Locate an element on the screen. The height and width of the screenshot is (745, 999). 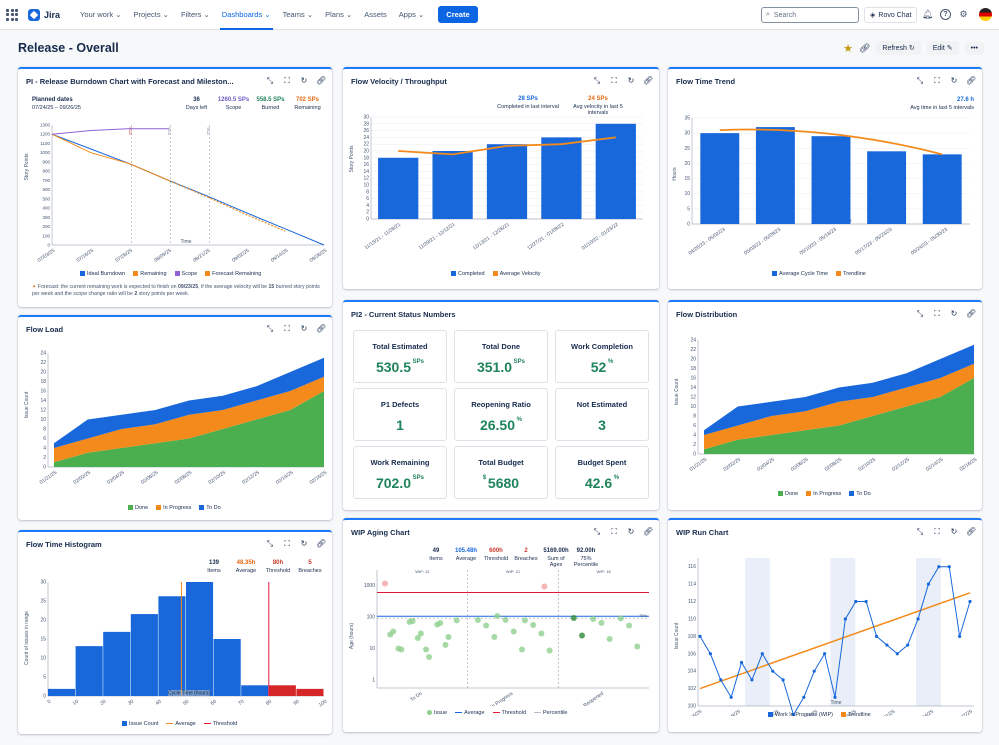
legend-item: Issue is located at coordinates (437, 713).